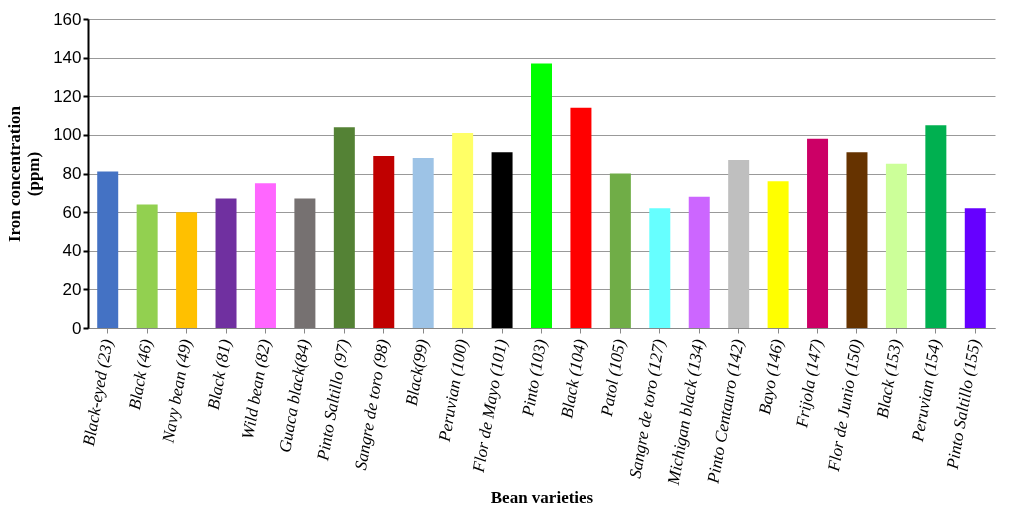 The width and height of the screenshot is (1011, 514). Describe the element at coordinates (67, 96) in the screenshot. I see `y-tick-label: 120` at that location.